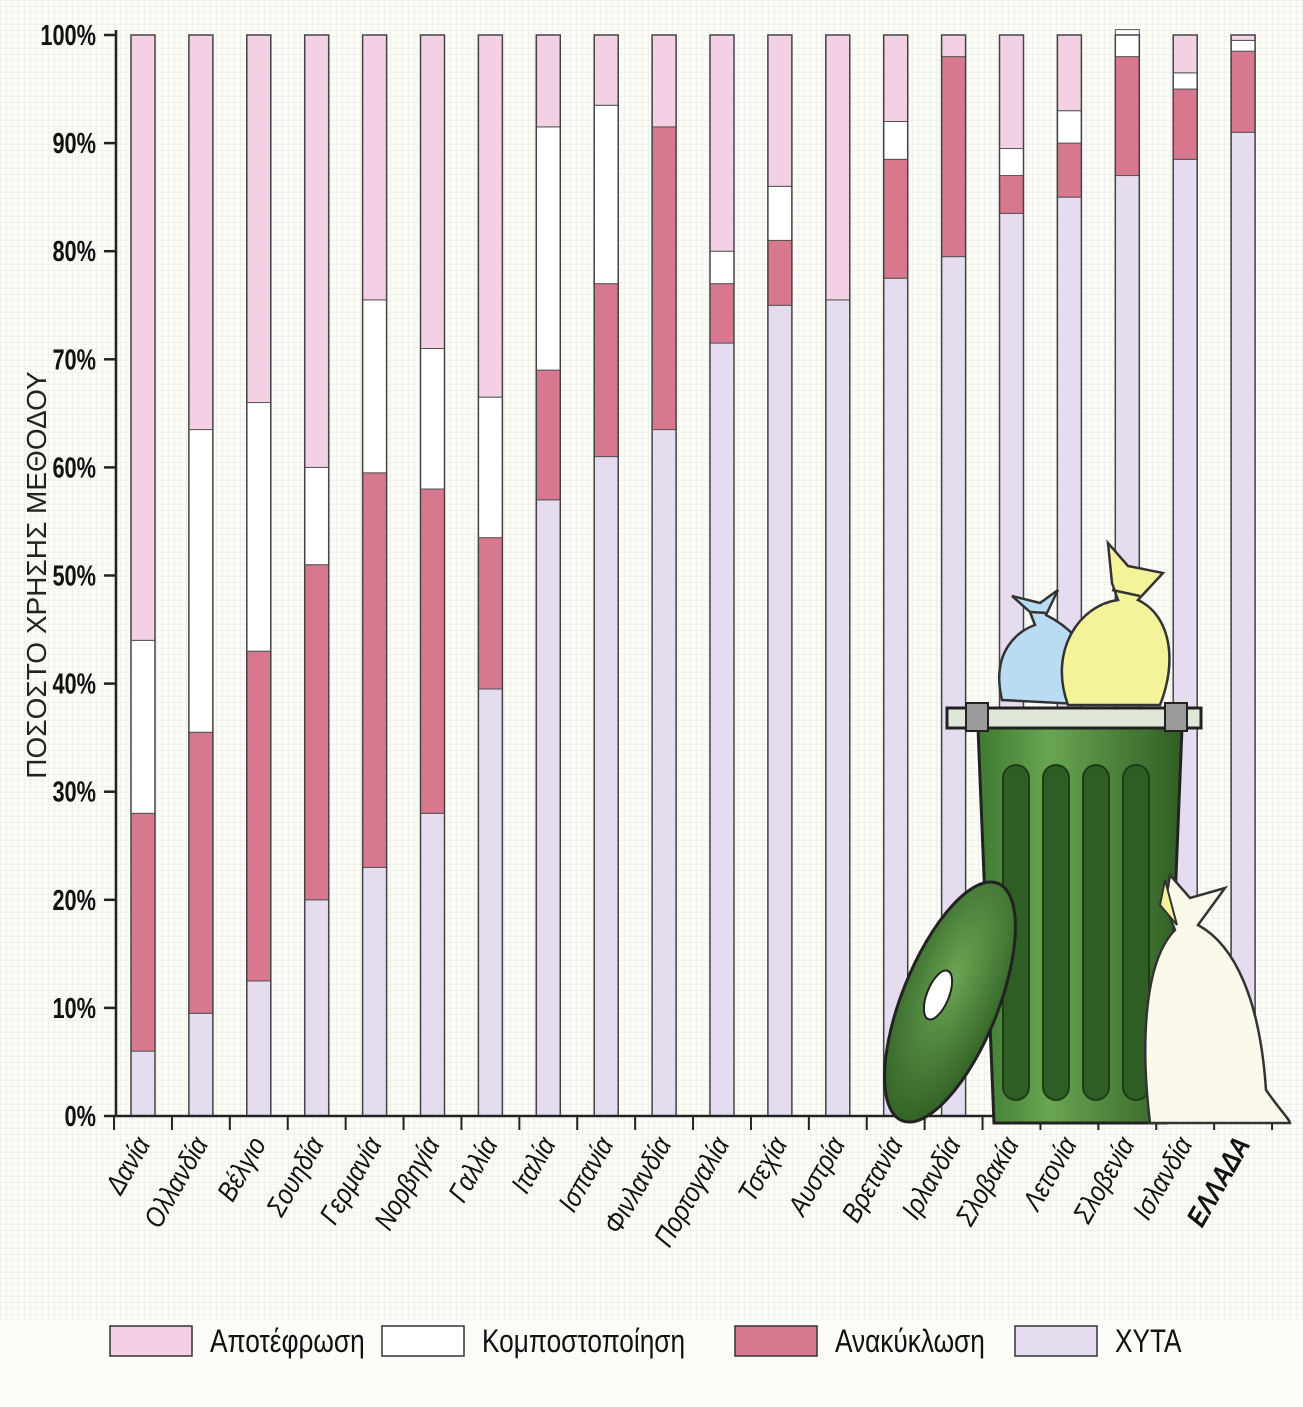 This screenshot has width=1303, height=1407. What do you see at coordinates (74, 144) in the screenshot?
I see `y-tick-label: 90%` at bounding box center [74, 144].